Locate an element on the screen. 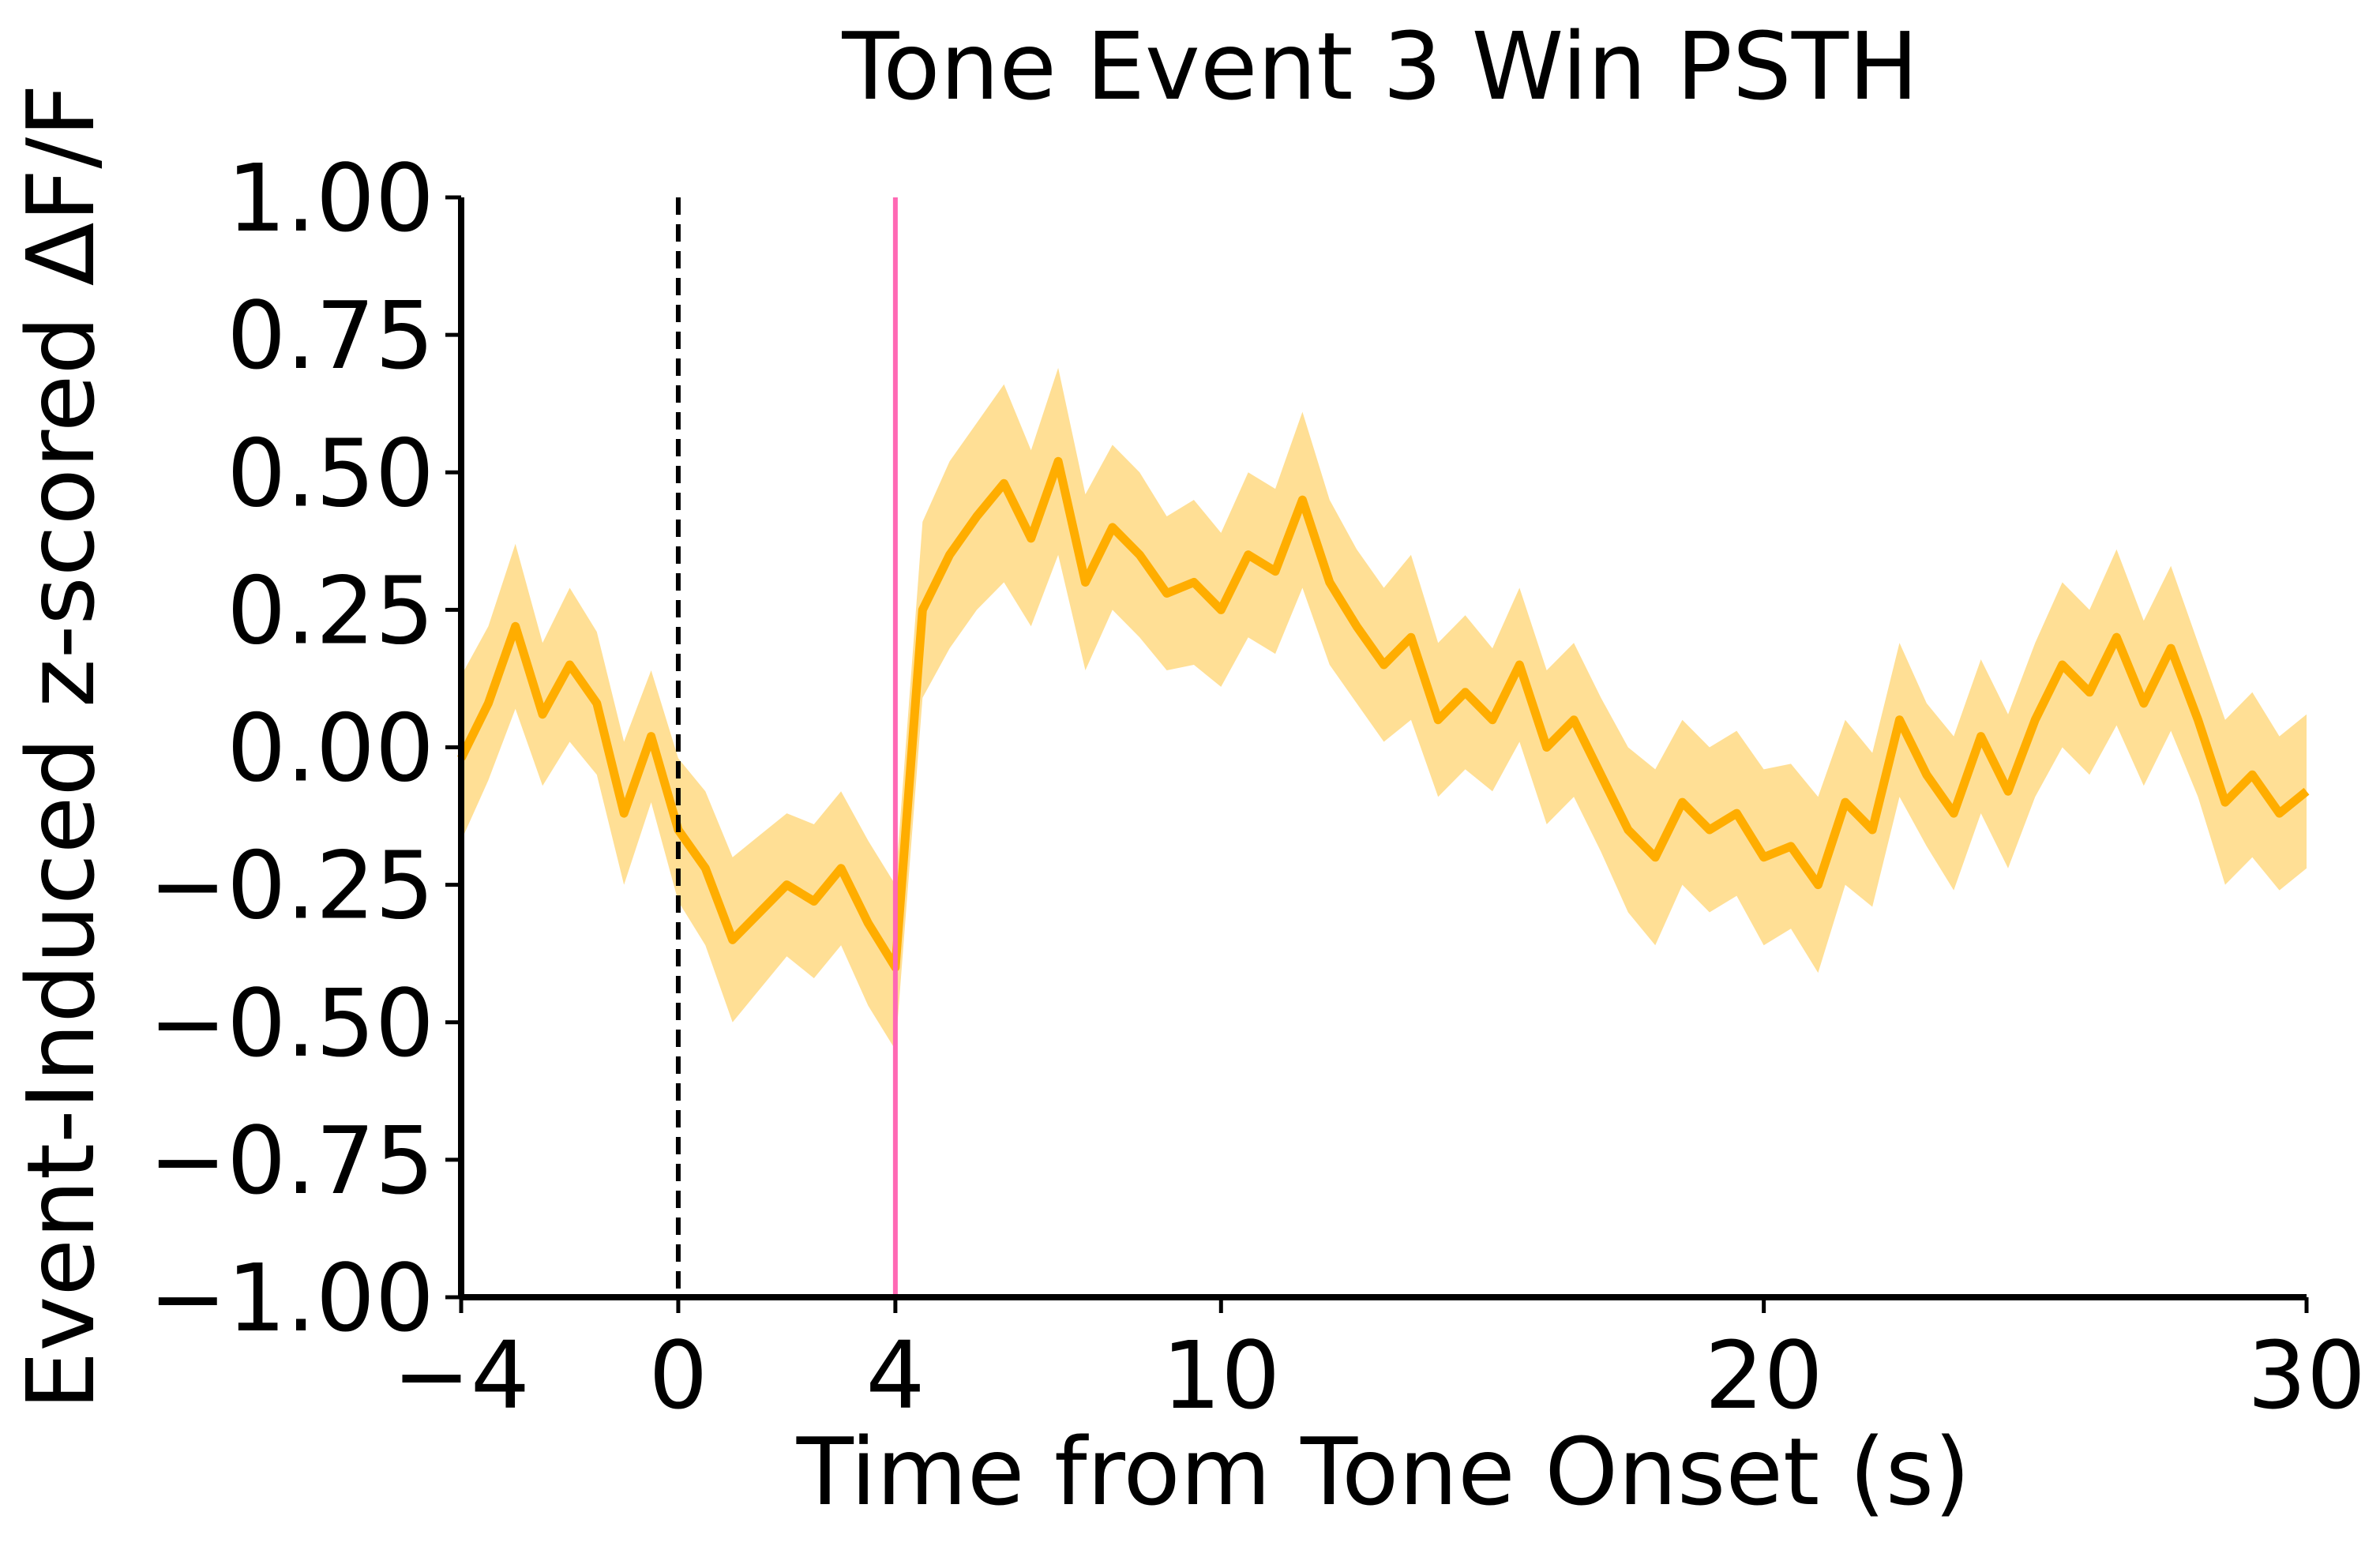  chart-title: Tone Event 3 Win PSTH is located at coordinates (1379, 66).